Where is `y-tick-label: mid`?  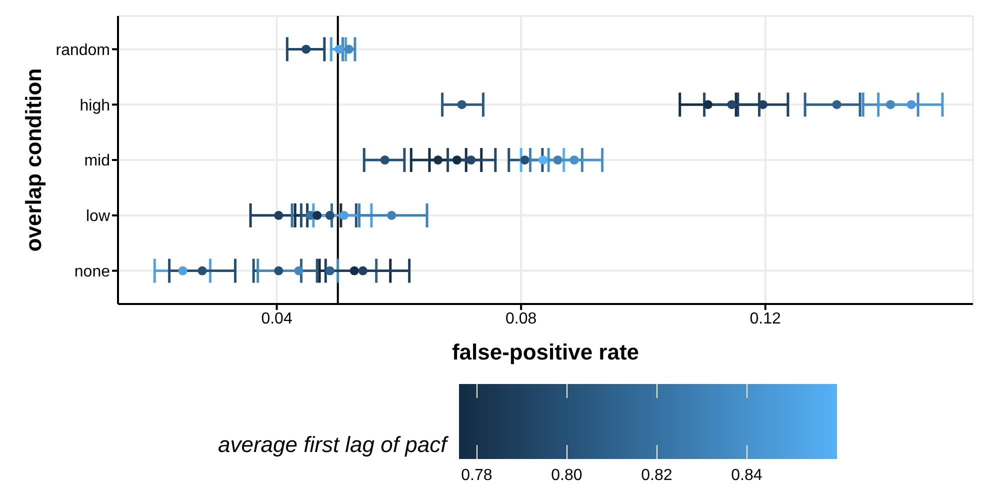
y-tick-label: mid is located at coordinates (97, 161).